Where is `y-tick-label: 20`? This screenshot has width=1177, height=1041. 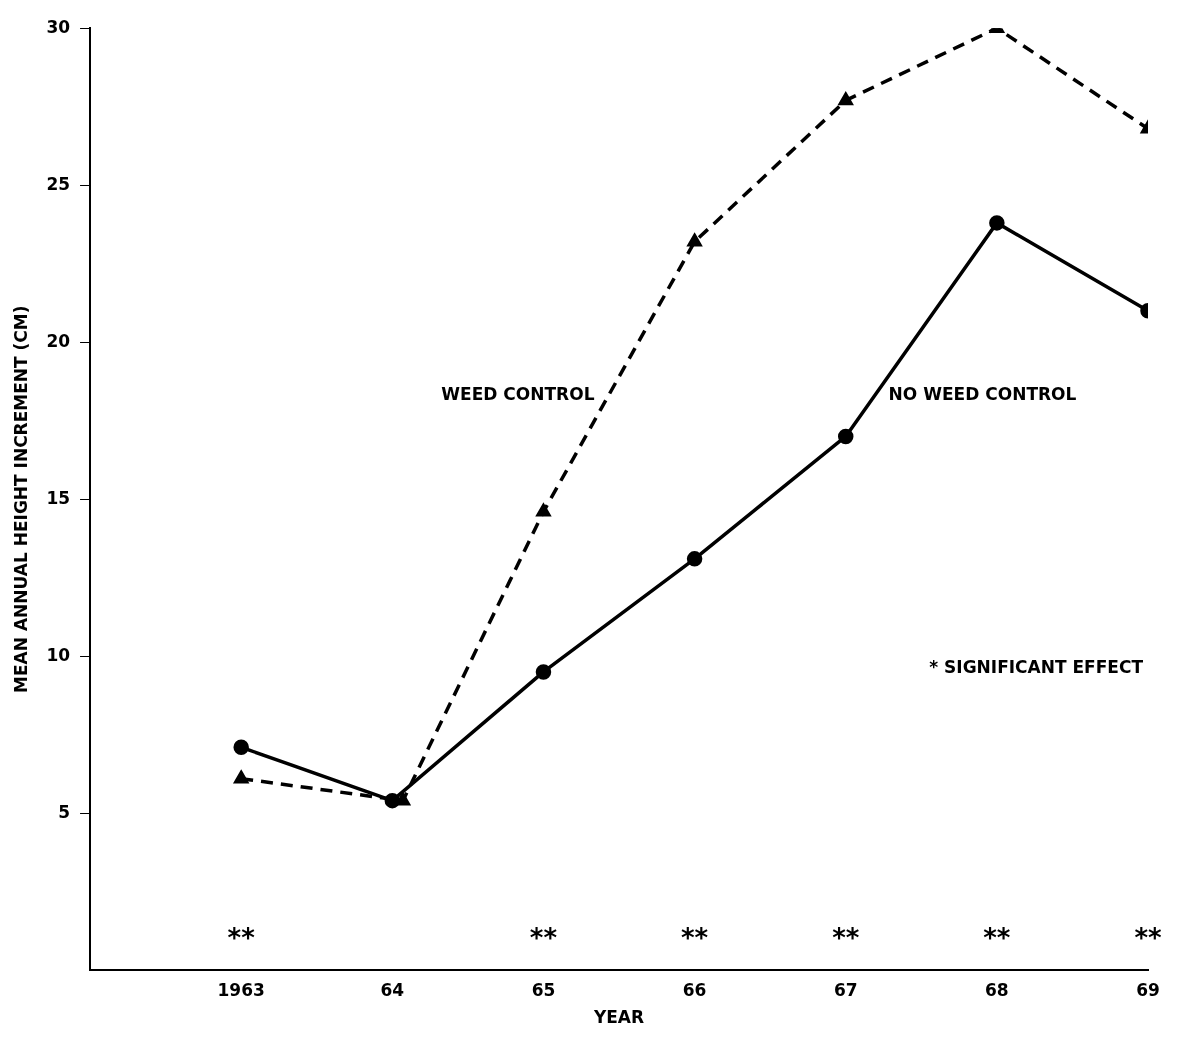 y-tick-label: 20 is located at coordinates (58, 340).